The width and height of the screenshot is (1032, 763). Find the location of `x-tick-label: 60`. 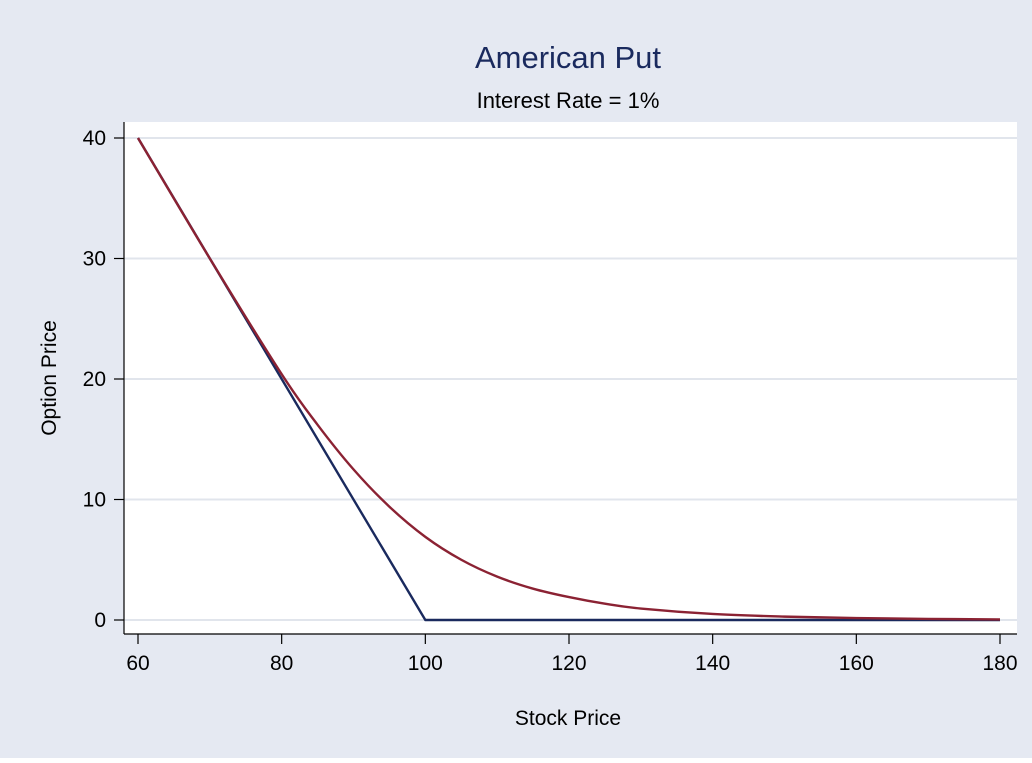

x-tick-label: 60 is located at coordinates (137, 663).